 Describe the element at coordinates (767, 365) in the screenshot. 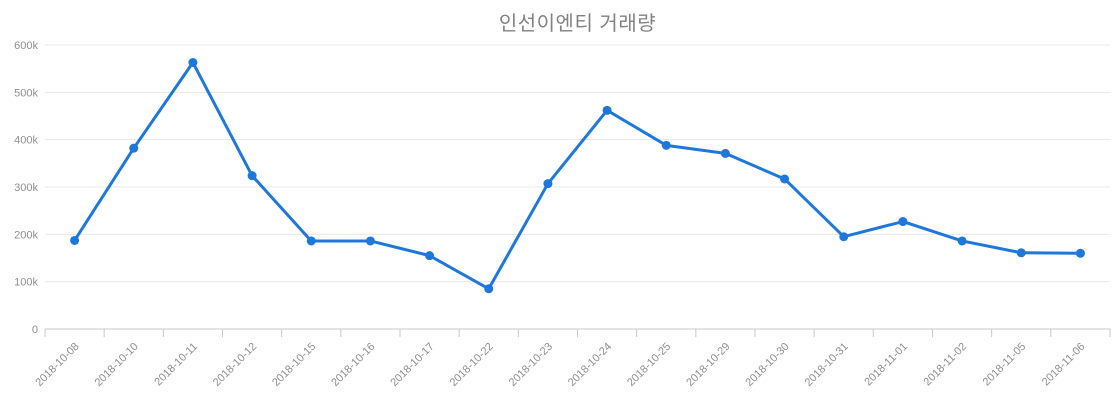

I see `x-axis-label: 2018-10-30` at that location.